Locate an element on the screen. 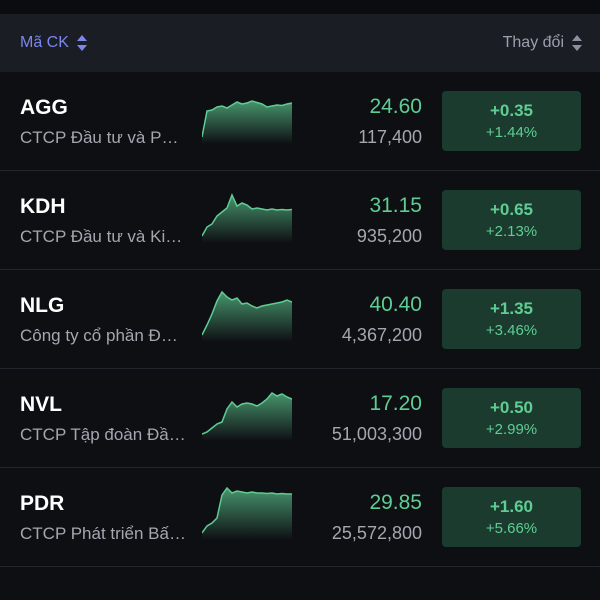 The image size is (600, 600). stock-volume: 51,003,300 is located at coordinates (376, 434).